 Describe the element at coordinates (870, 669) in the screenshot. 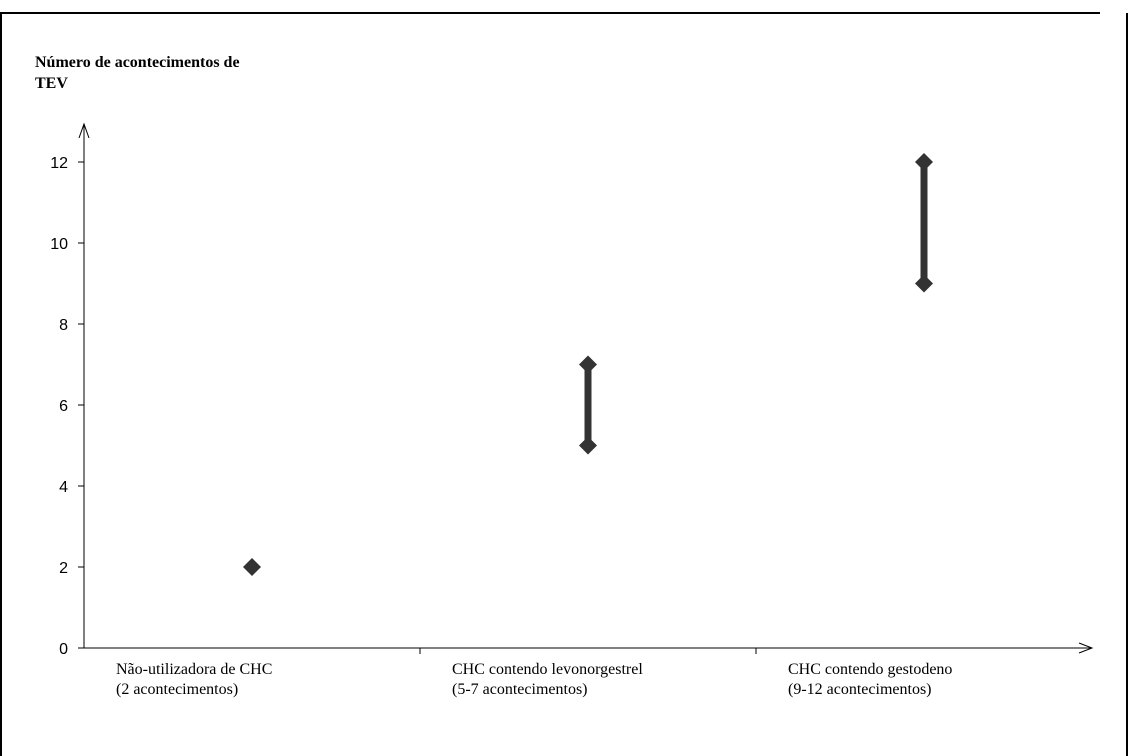

I see `category-label: CHC contendo gestodeno` at that location.